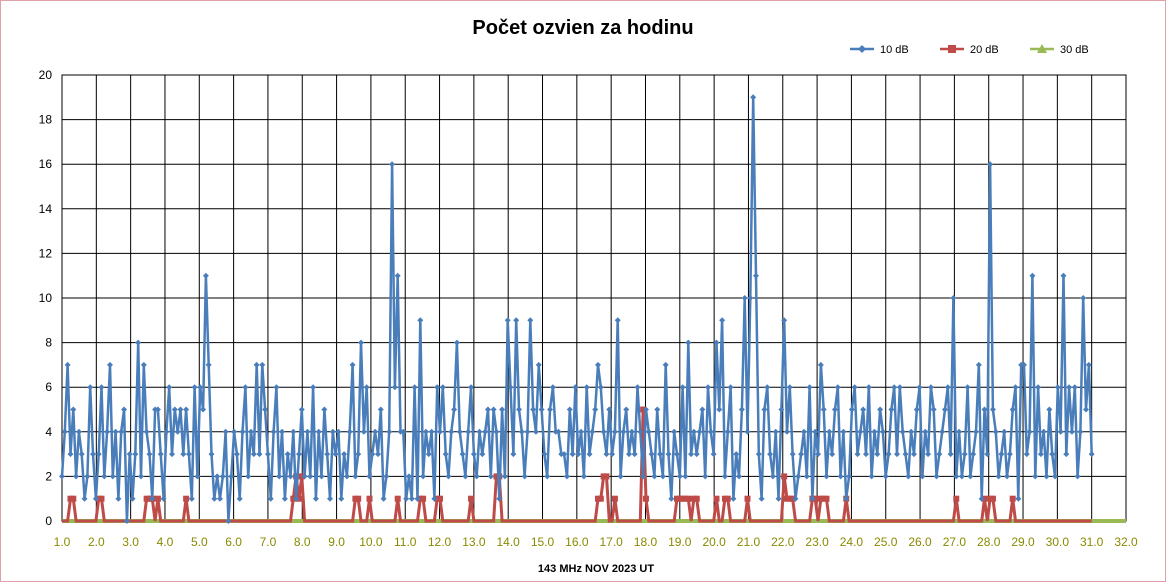 The height and width of the screenshot is (582, 1166). Describe the element at coordinates (920, 542) in the screenshot. I see `x-tick-label: 26.0` at that location.